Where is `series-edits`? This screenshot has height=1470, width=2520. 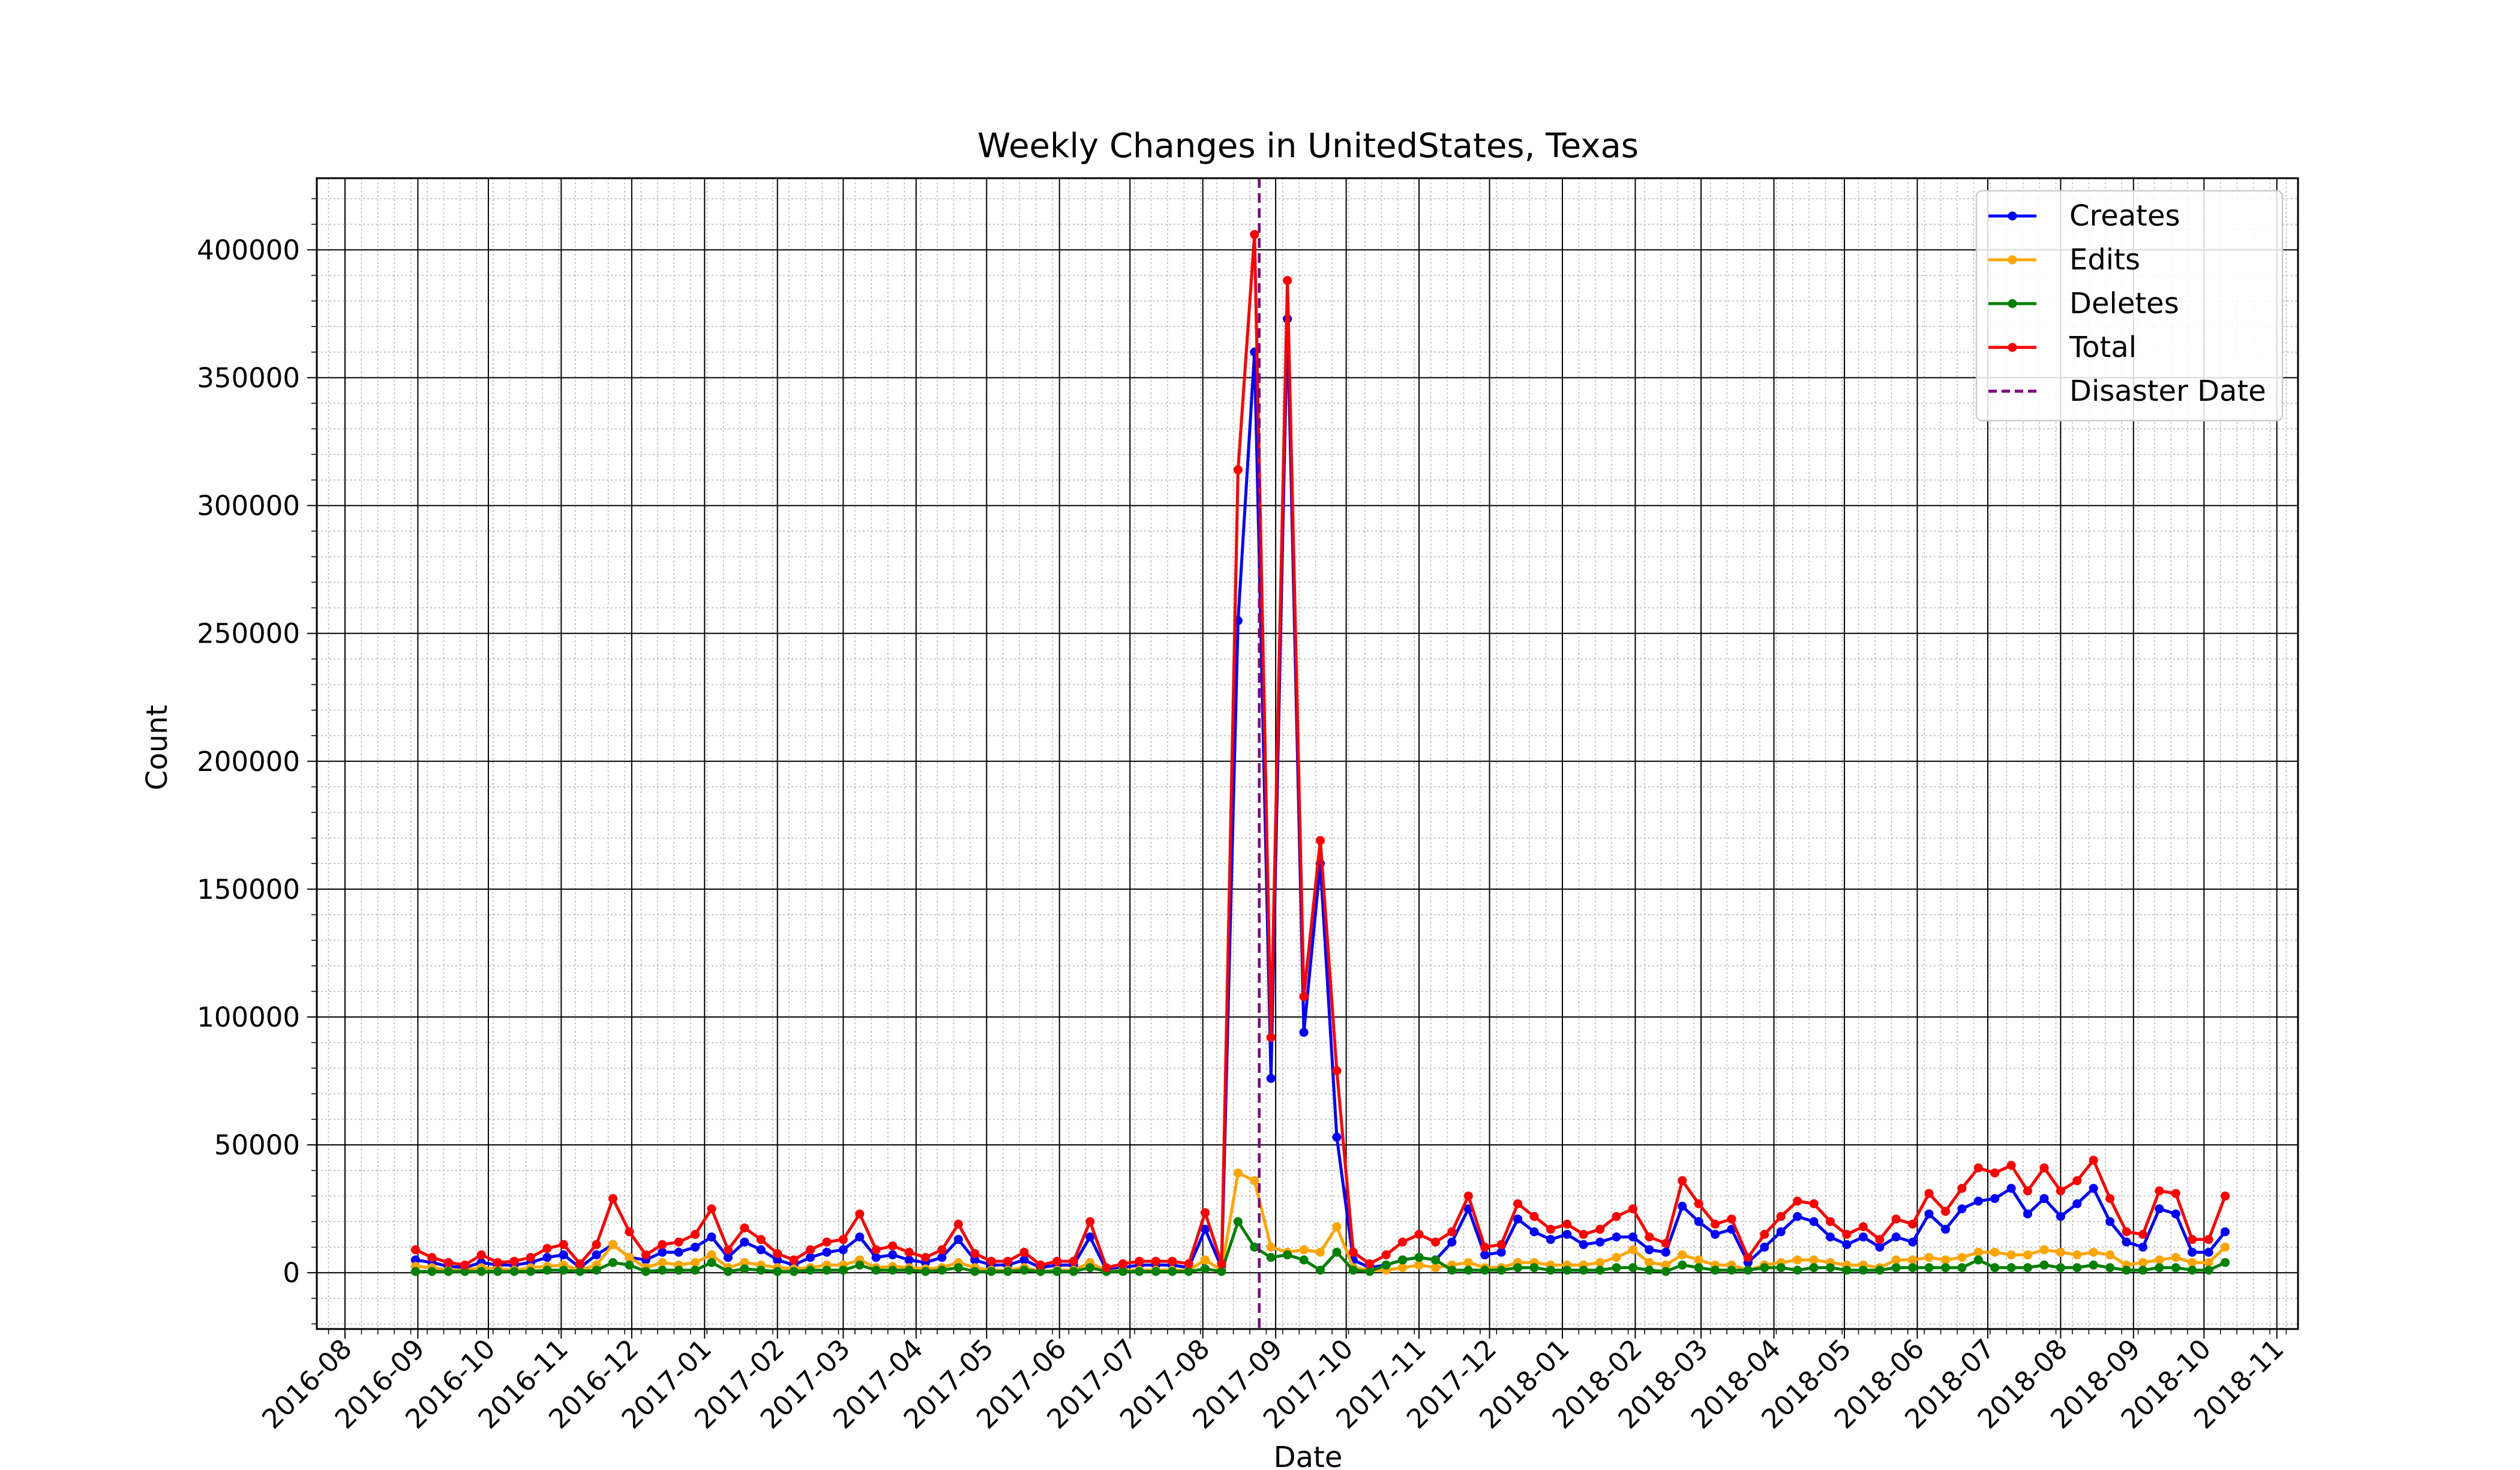
series-edits is located at coordinates (1320, 1222).